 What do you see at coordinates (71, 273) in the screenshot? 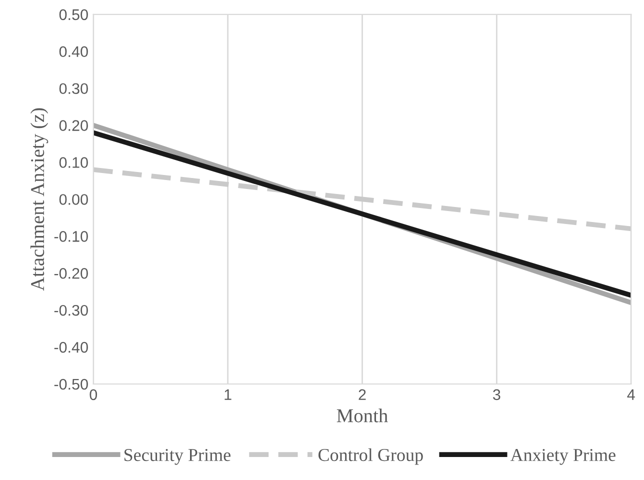
I see `y-tick-label: -0.20` at bounding box center [71, 273].